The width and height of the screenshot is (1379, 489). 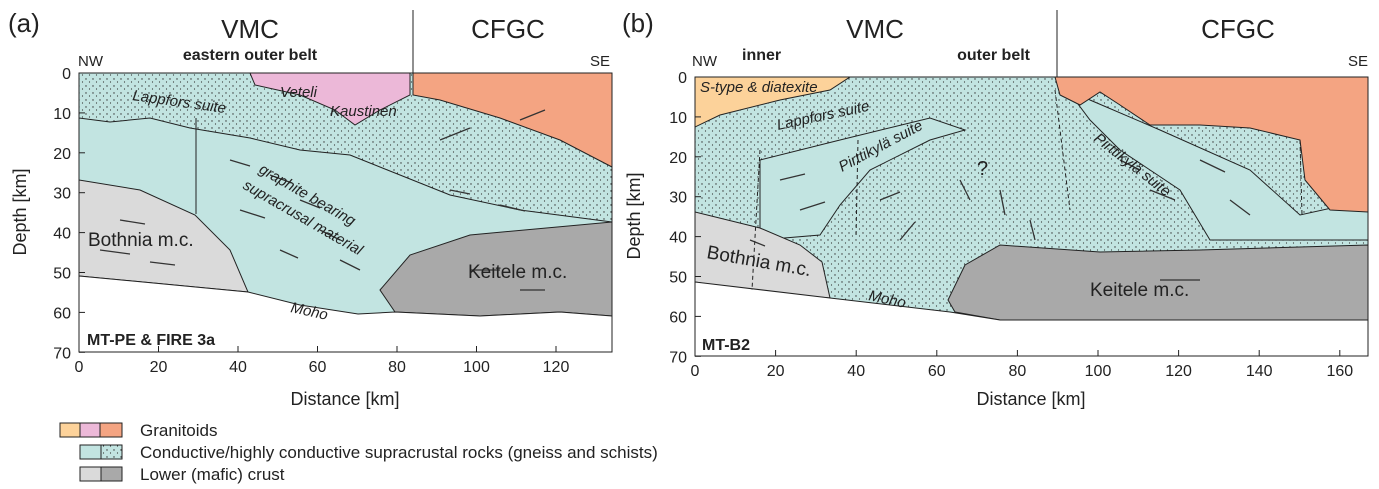 What do you see at coordinates (1339, 371) in the screenshot?
I see `x-tick-label: 160` at bounding box center [1339, 371].